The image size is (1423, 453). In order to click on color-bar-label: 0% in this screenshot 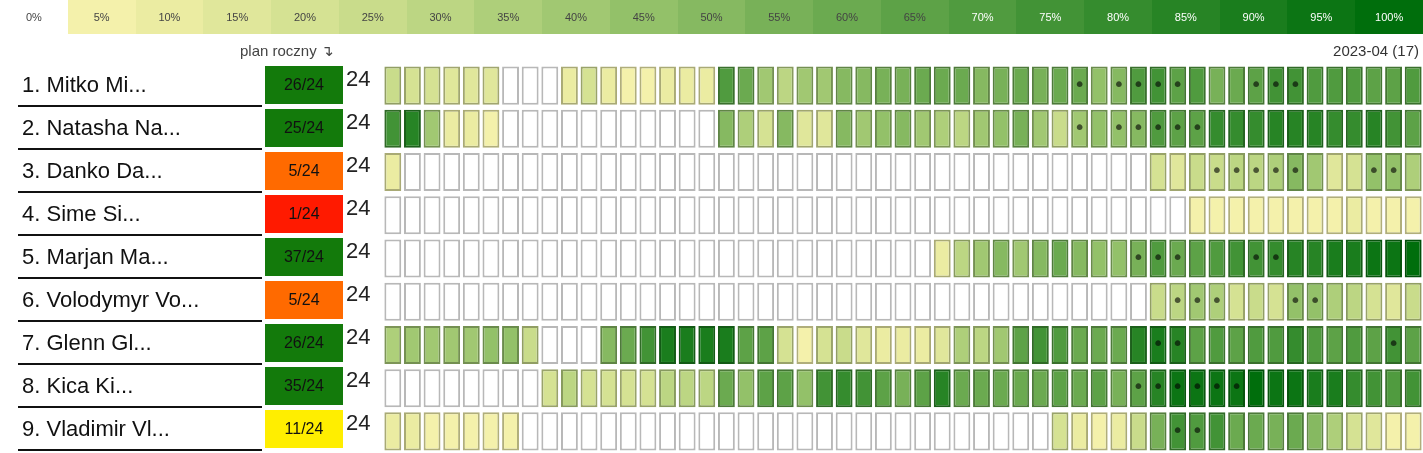, I will do `click(34, 17)`.